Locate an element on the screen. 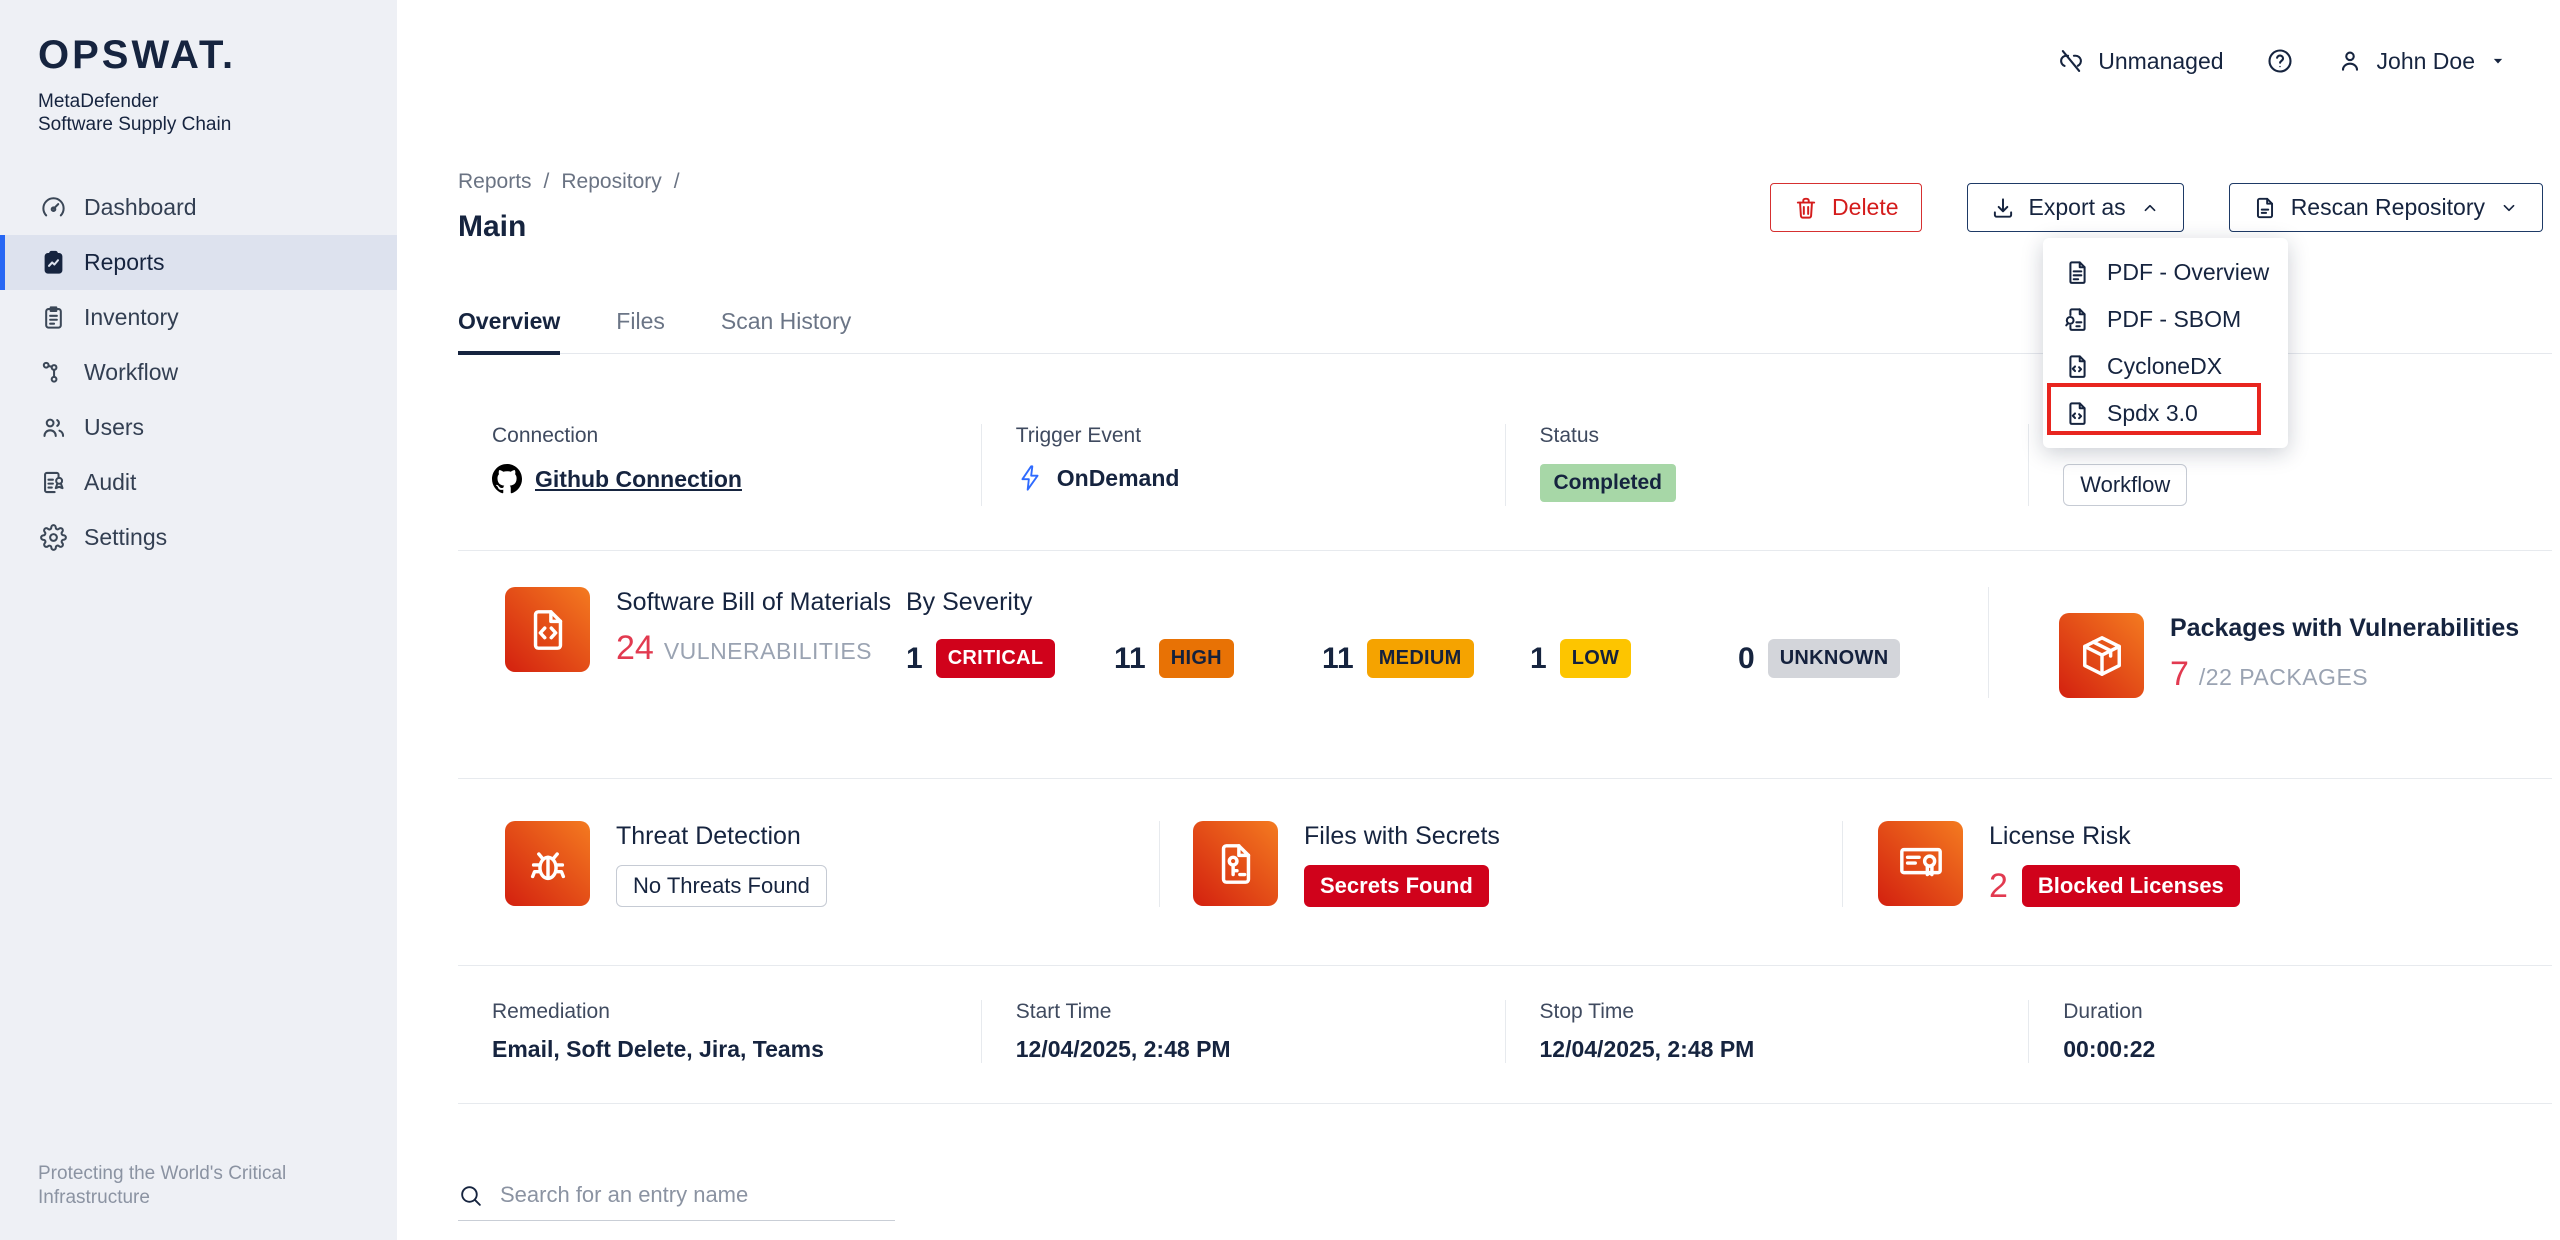  tab-overview: Overview is located at coordinates (509, 331).